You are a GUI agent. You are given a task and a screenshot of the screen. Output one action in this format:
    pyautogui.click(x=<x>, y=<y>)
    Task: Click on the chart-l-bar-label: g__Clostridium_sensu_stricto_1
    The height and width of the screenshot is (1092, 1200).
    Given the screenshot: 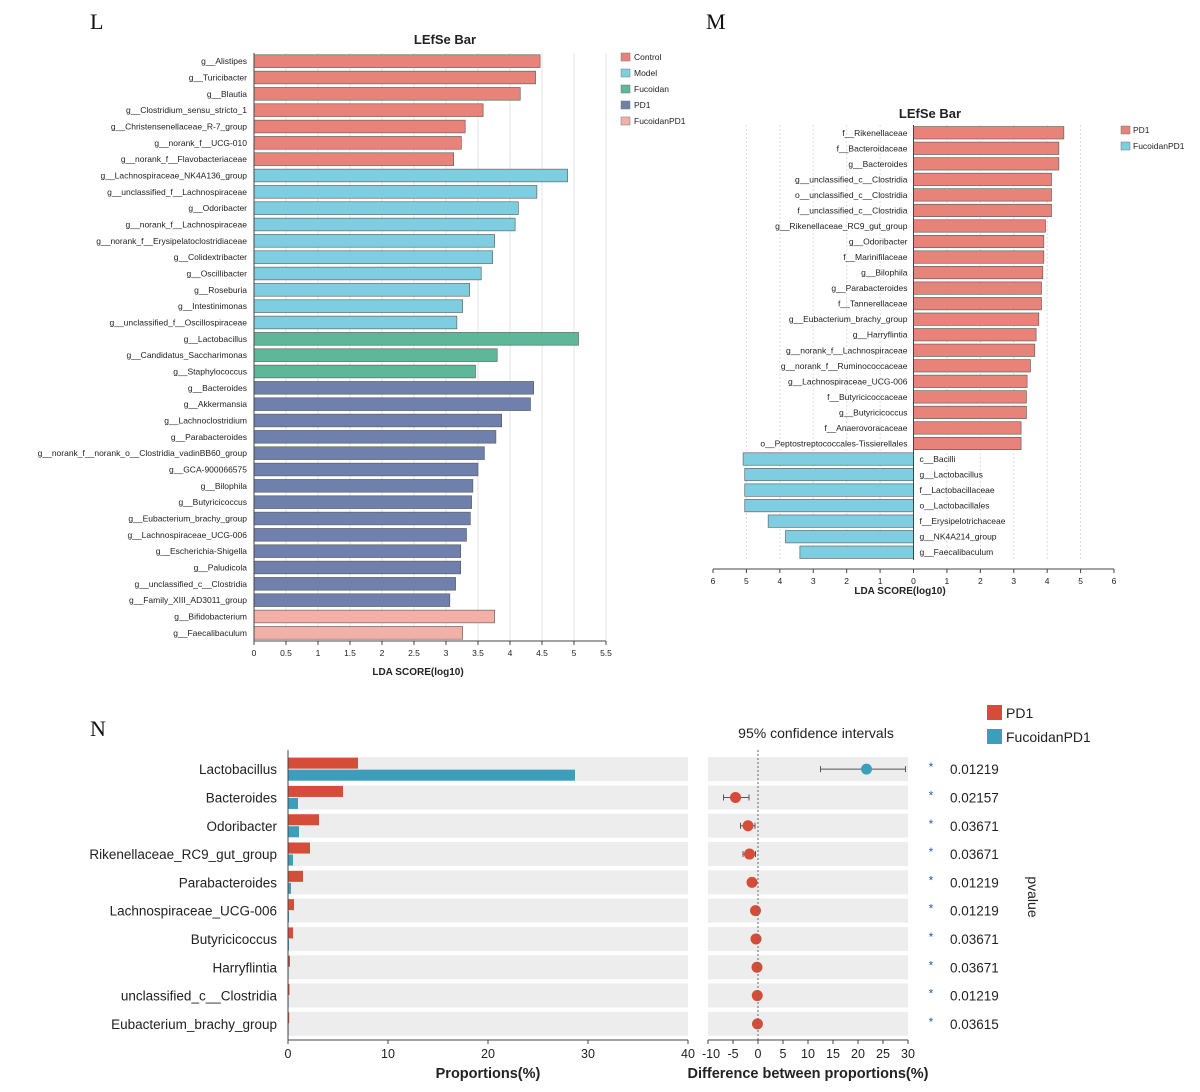 What is the action you would take?
    pyautogui.click(x=186, y=110)
    